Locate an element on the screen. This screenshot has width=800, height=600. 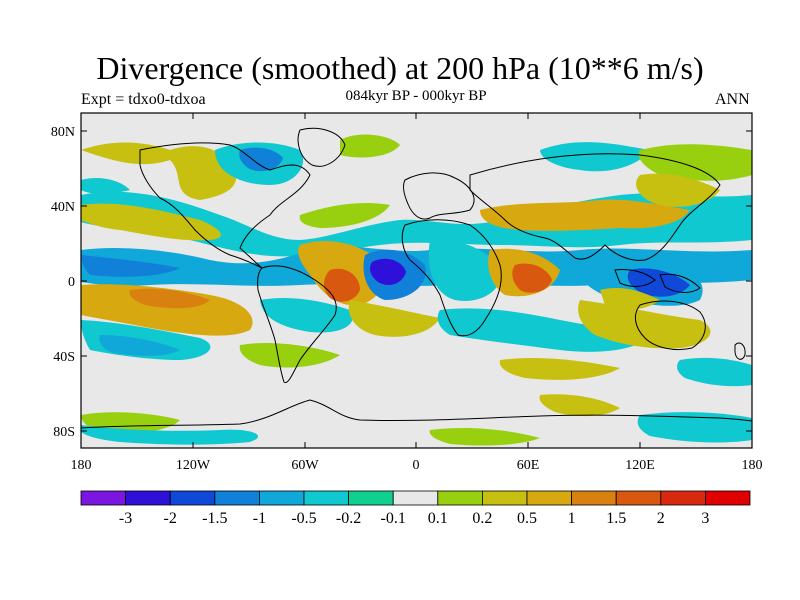
lat-tick-label: 40N is located at coordinates (63, 207).